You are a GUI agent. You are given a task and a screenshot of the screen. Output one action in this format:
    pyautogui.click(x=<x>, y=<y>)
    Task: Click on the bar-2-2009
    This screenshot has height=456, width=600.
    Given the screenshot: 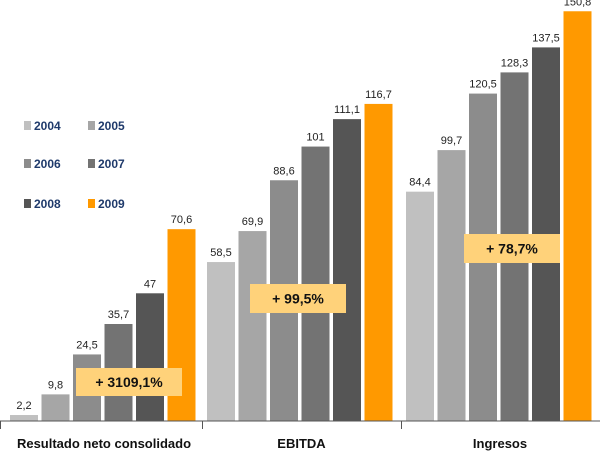 What is the action you would take?
    pyautogui.click(x=378, y=262)
    